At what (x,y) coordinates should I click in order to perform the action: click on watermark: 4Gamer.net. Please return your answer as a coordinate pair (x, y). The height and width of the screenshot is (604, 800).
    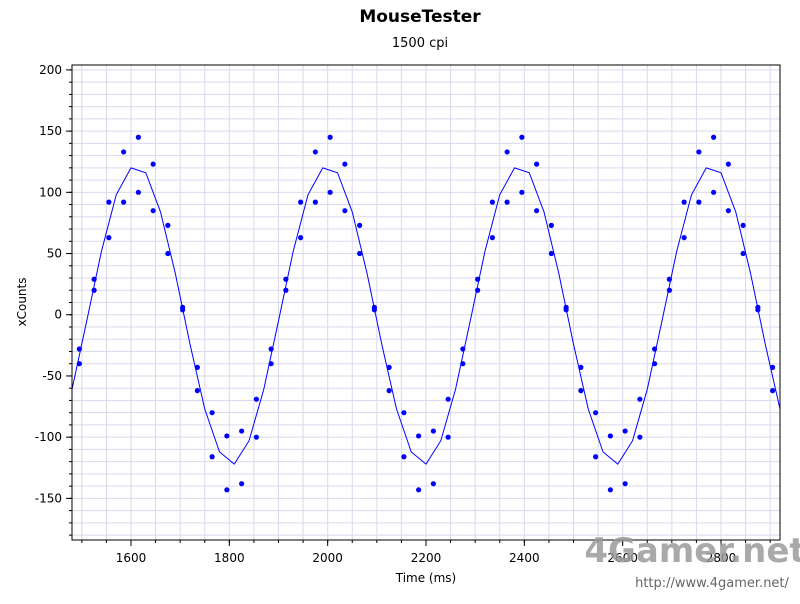
    Looking at the image, I should click on (692, 551).